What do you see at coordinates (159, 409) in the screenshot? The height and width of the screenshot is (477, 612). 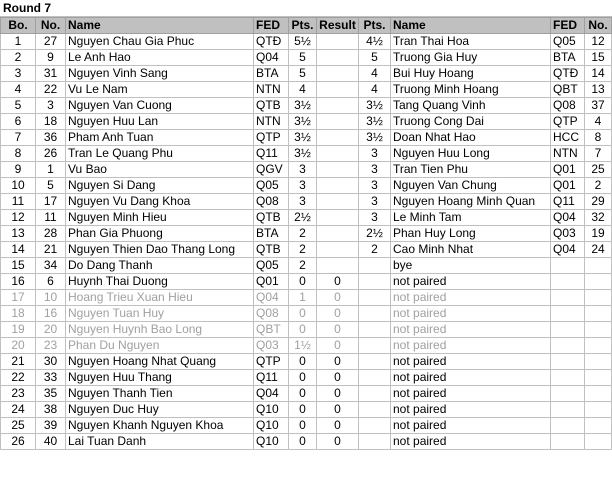 I see `cell: Nguyen Duc Huy` at bounding box center [159, 409].